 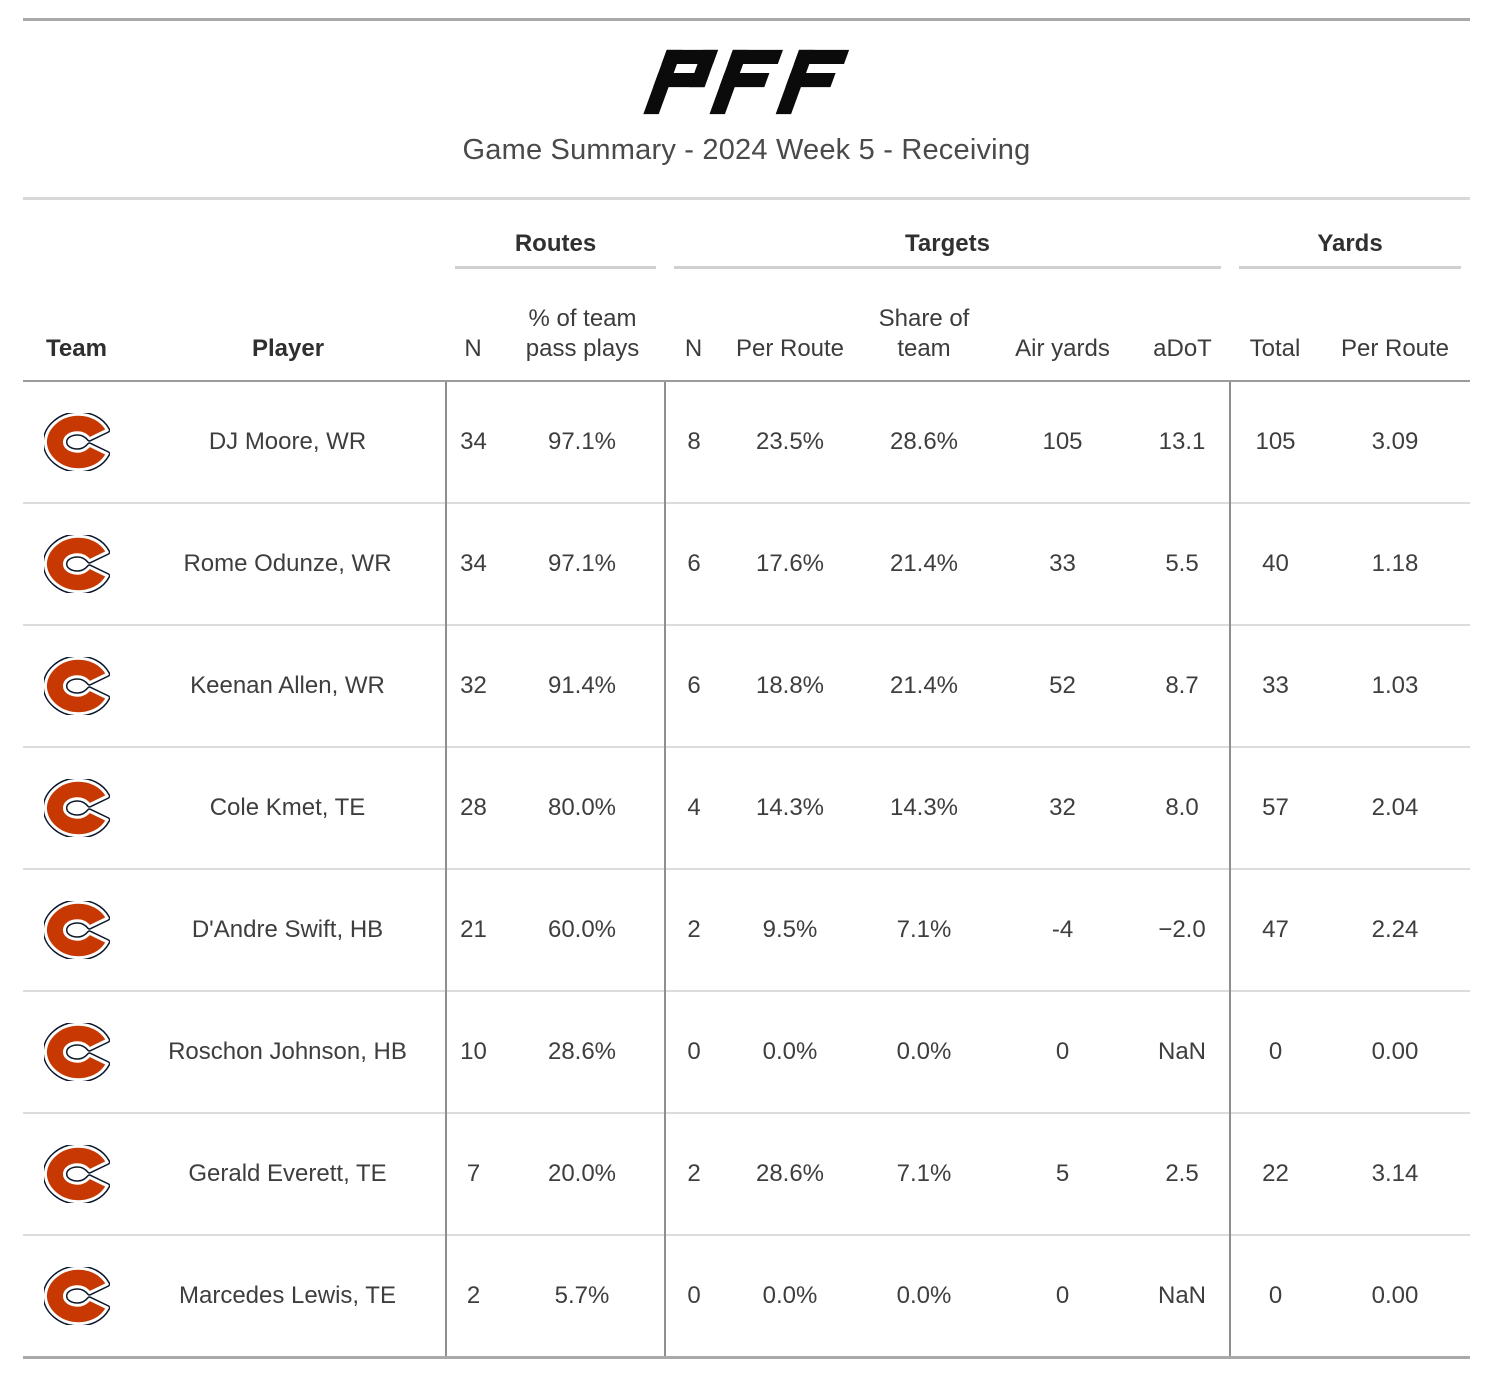 I want to click on spanner-targets: Targets, so click(x=947, y=234).